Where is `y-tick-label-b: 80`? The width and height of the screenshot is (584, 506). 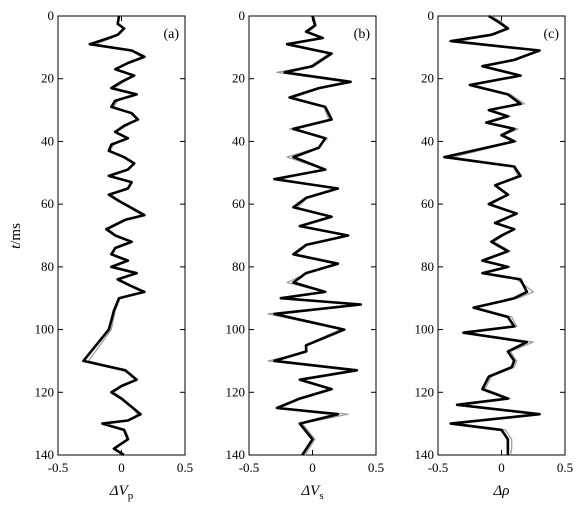 y-tick-label-b: 80 is located at coordinates (238, 266).